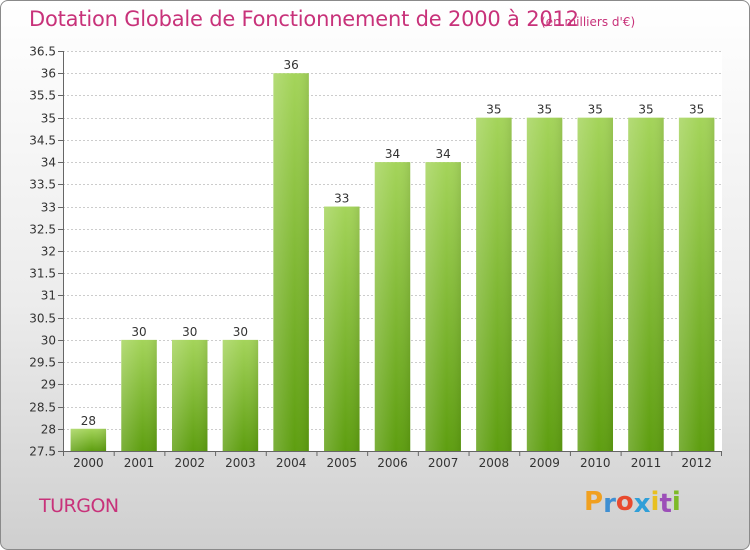  Describe the element at coordinates (291, 463) in the screenshot. I see `x-tick-label: 2004` at that location.